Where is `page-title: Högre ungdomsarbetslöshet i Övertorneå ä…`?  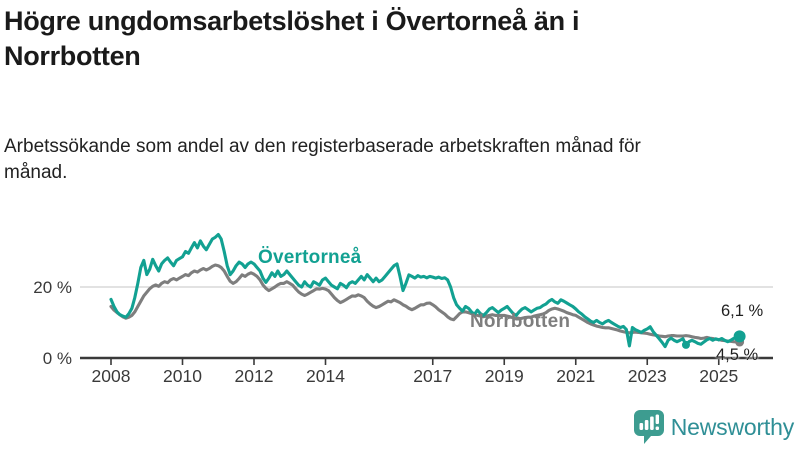 page-title: Högre ungdomsarbetslöshet i Övertorneå ä… is located at coordinates (292, 38).